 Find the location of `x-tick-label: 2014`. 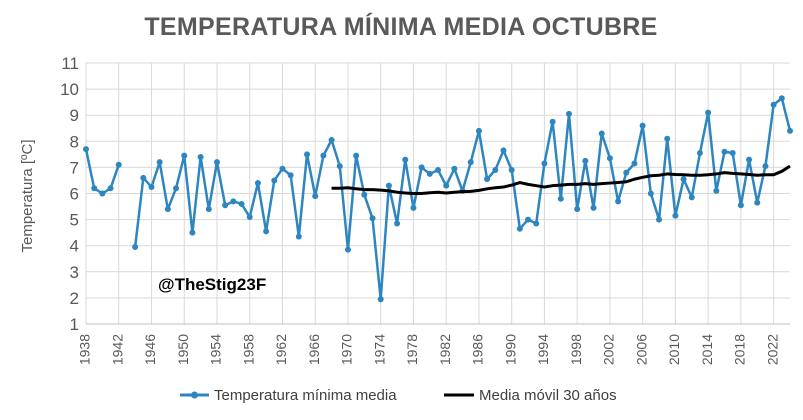

x-tick-label: 2014 is located at coordinates (707, 349).